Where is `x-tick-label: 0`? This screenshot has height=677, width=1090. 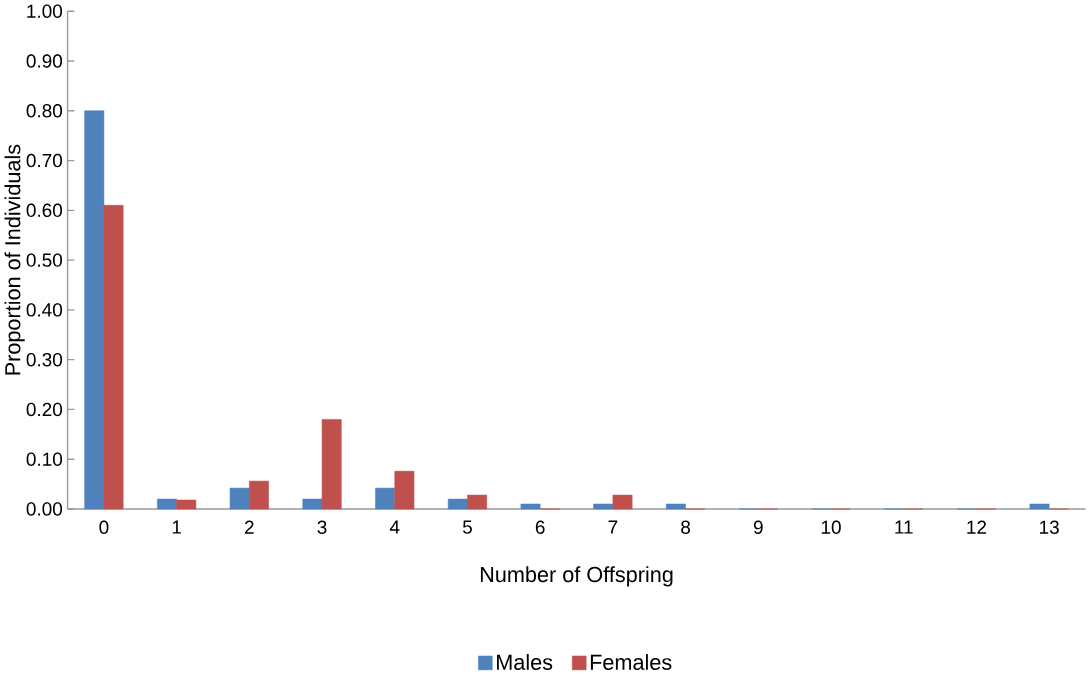
x-tick-label: 0 is located at coordinates (104, 527).